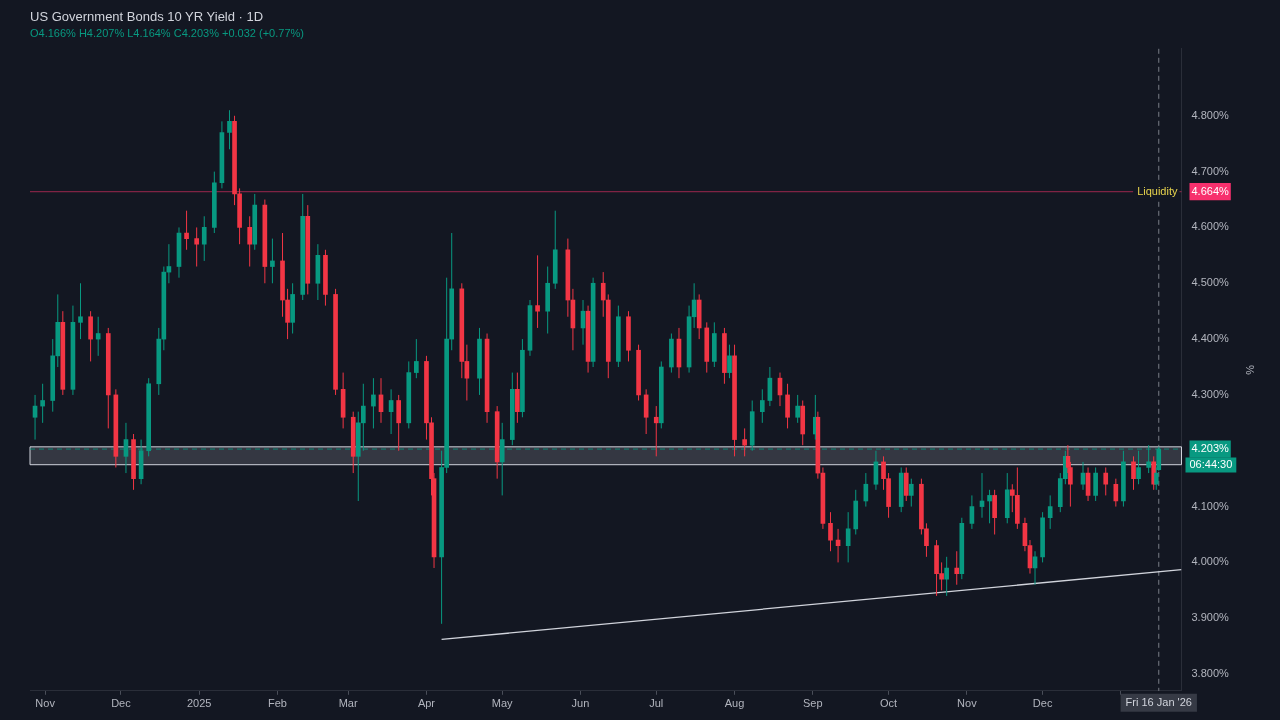 The image size is (1280, 720). I want to click on y-tick-label: 4.800%, so click(1210, 114).